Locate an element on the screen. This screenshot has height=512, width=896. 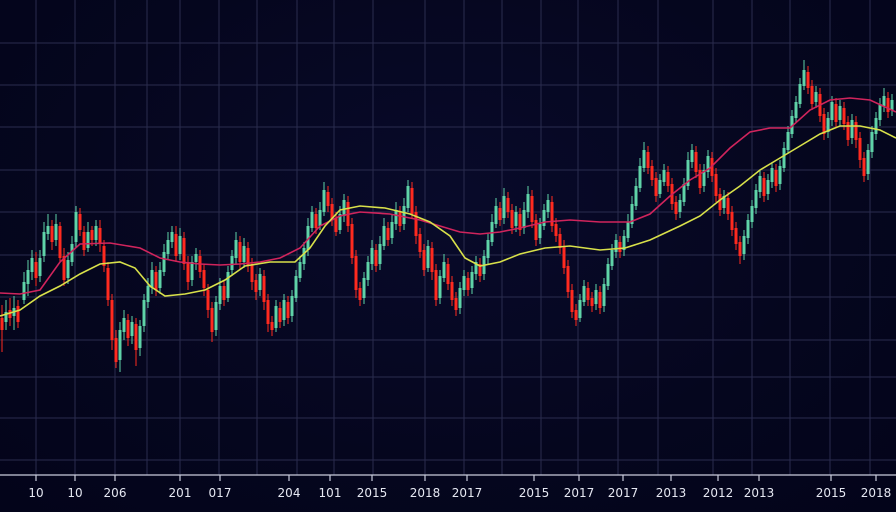
x-axis-tick-label: 017 is located at coordinates (220, 493).